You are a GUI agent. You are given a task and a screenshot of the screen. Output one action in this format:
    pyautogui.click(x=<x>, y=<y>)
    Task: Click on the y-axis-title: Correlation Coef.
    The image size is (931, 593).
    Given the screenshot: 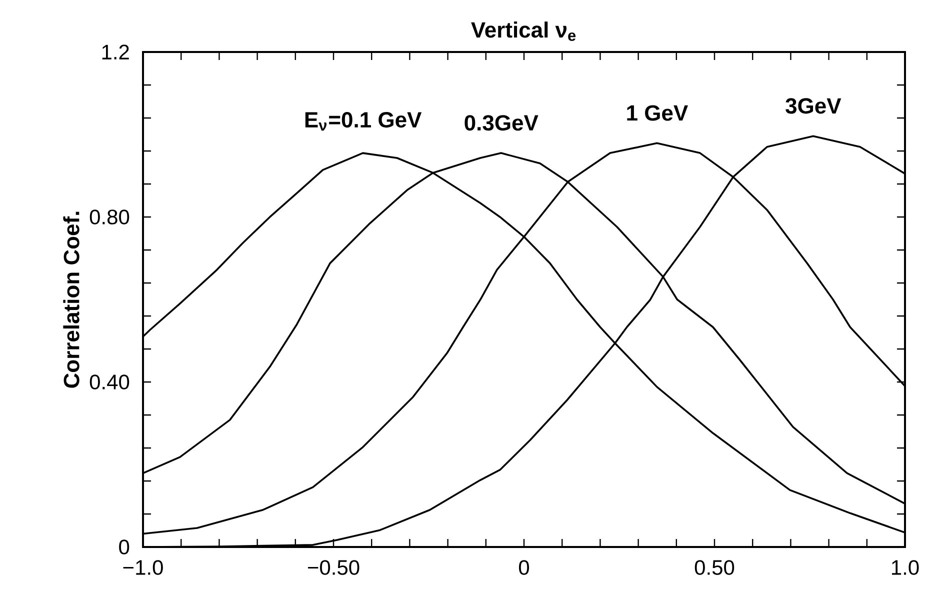 What is the action you would take?
    pyautogui.click(x=71, y=300)
    